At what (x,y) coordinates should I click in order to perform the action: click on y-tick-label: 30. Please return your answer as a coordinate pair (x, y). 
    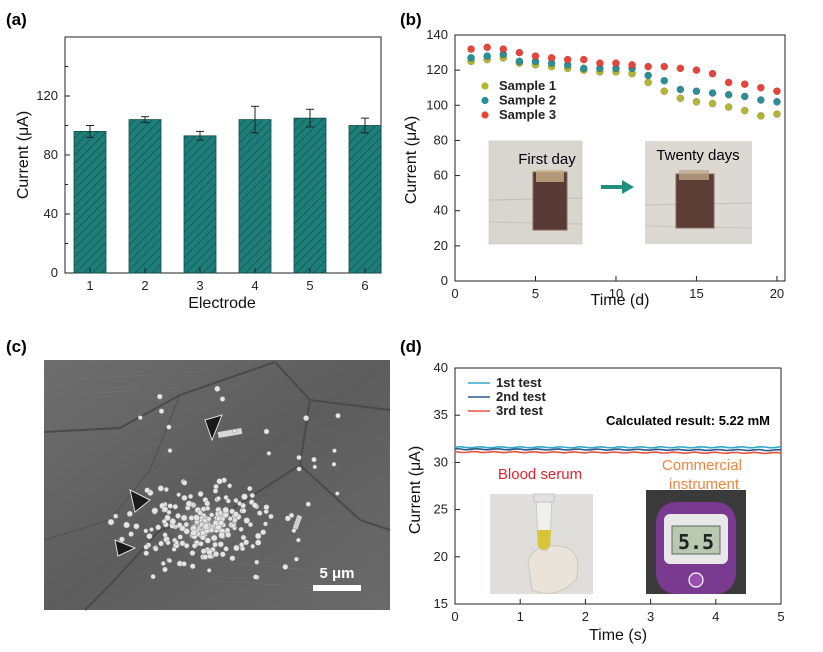
    Looking at the image, I should click on (441, 461).